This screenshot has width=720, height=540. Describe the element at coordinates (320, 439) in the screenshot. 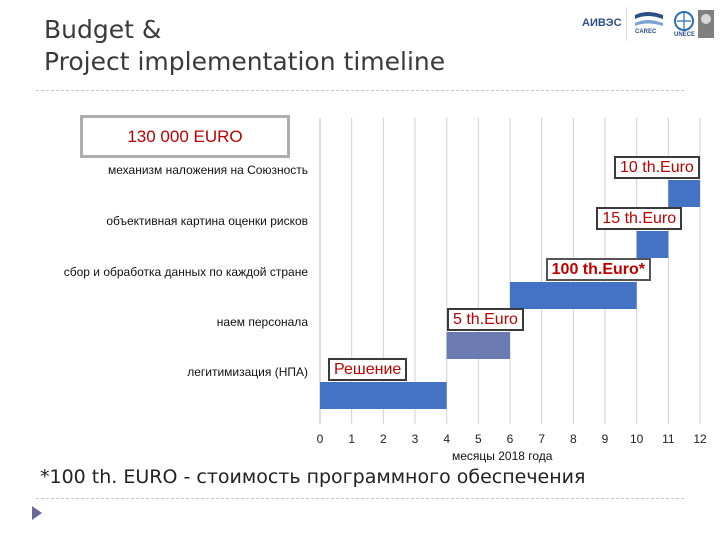

I see `x-tick-label: 0` at that location.